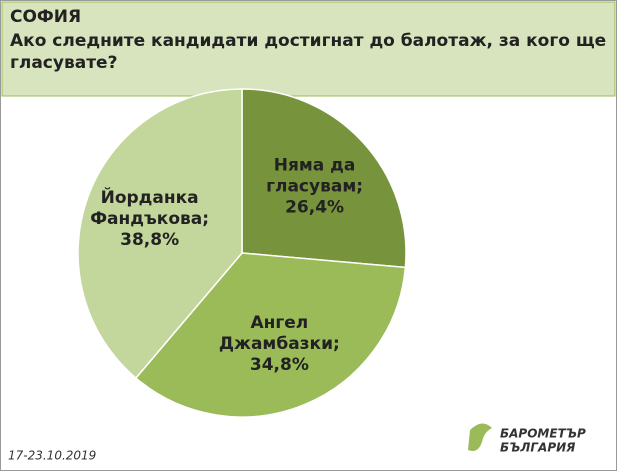  What do you see at coordinates (52, 456) in the screenshot?
I see `date: 17-23.10.2019` at bounding box center [52, 456].